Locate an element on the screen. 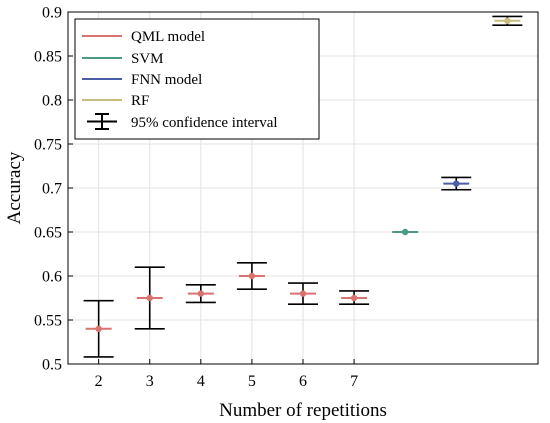  x-tick-label: 5 is located at coordinates (252, 381).